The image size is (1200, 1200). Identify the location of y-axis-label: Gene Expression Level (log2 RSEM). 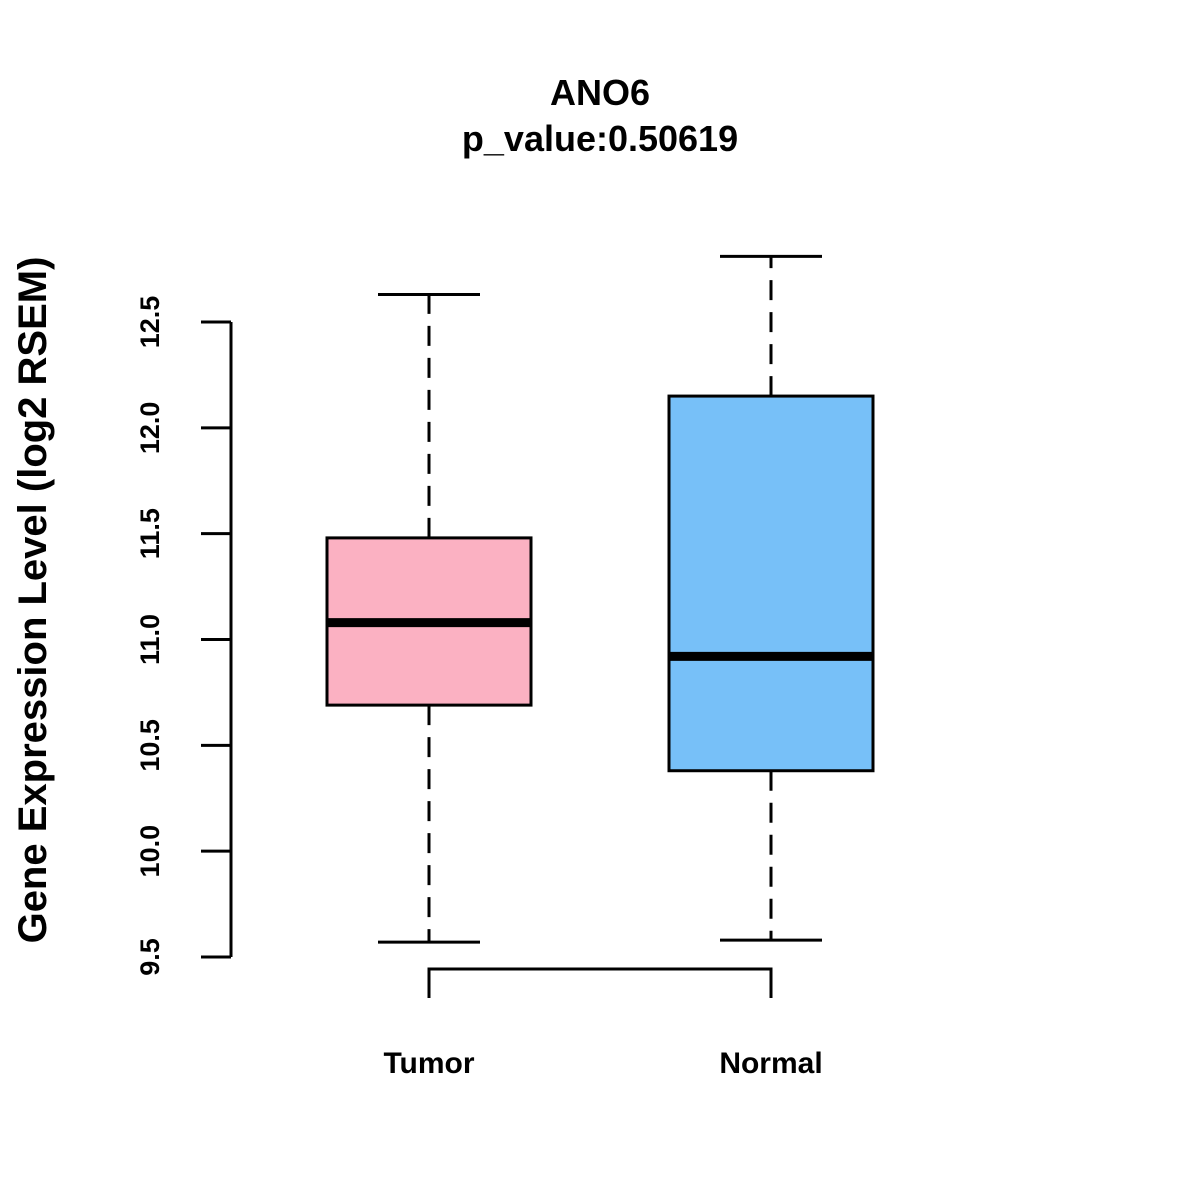
(33, 600).